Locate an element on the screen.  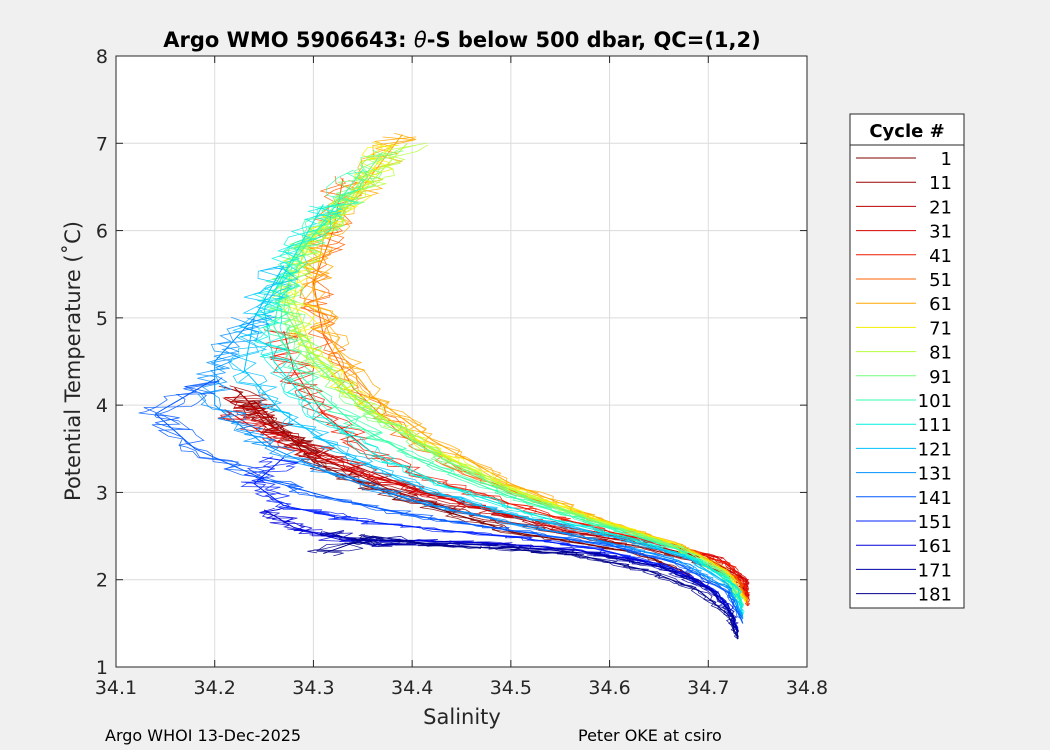
y-tick-label: 7 is located at coordinates (102, 144).